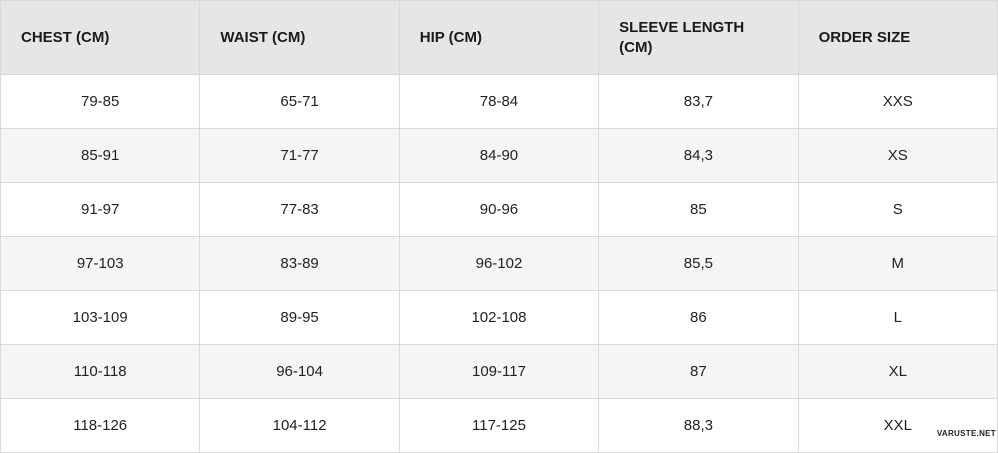 The height and width of the screenshot is (453, 998). I want to click on table-row: 118-126 104-112 117-125 88,3 XXL, so click(499, 425).